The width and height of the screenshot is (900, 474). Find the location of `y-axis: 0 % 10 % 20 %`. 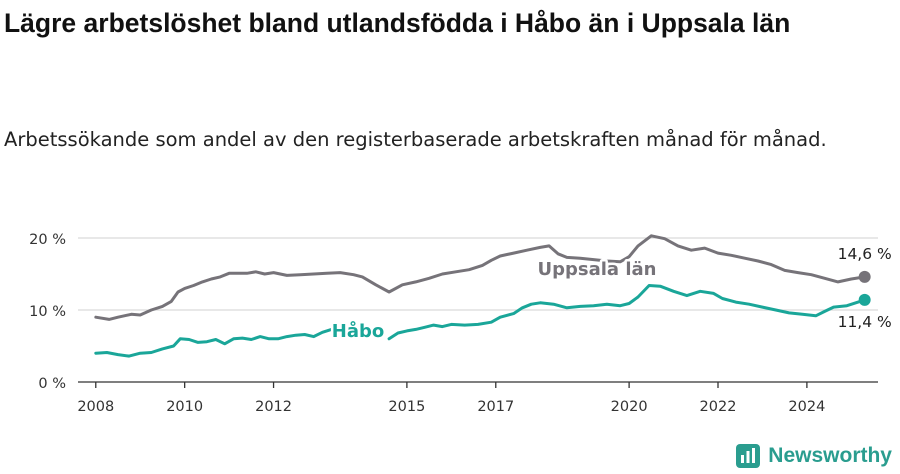

y-axis: 0 % 10 % 20 % is located at coordinates (47, 312).